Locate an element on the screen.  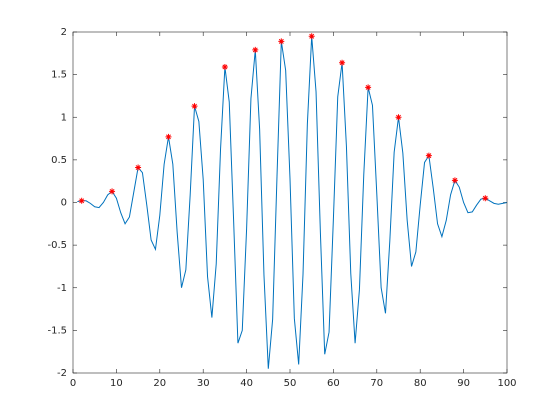
y-tick-label: -1.5 is located at coordinates (57, 330).